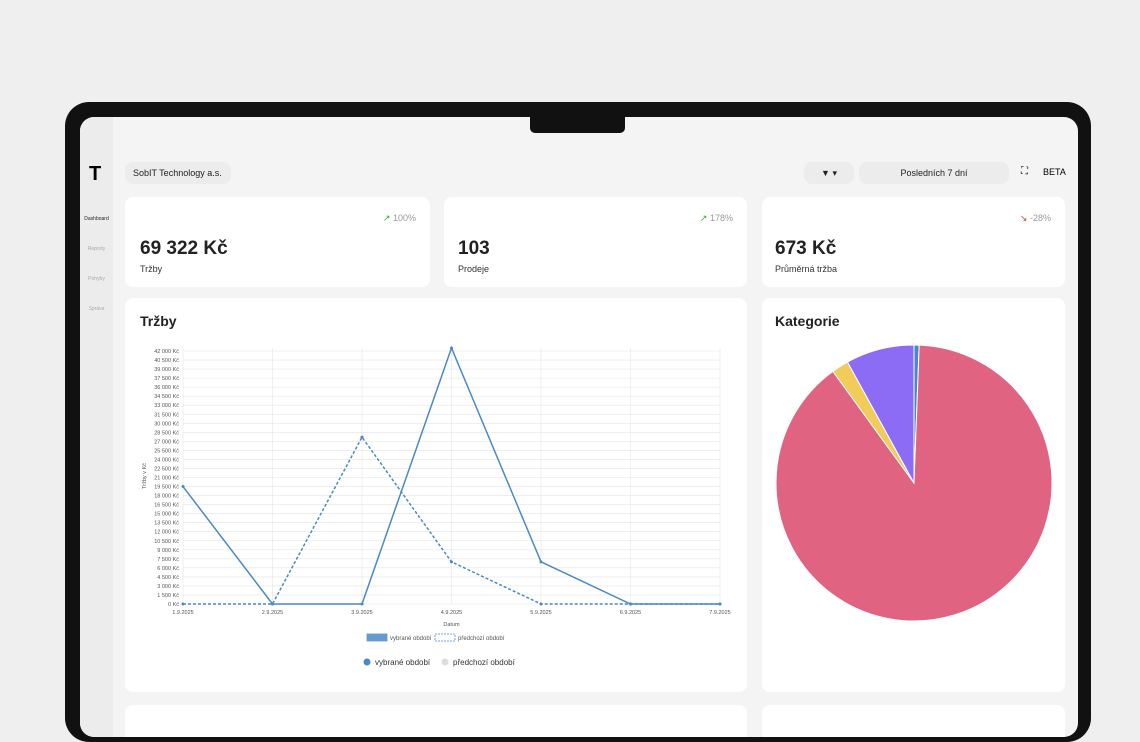  I want to click on x-axis-label: Datum, so click(451, 625).